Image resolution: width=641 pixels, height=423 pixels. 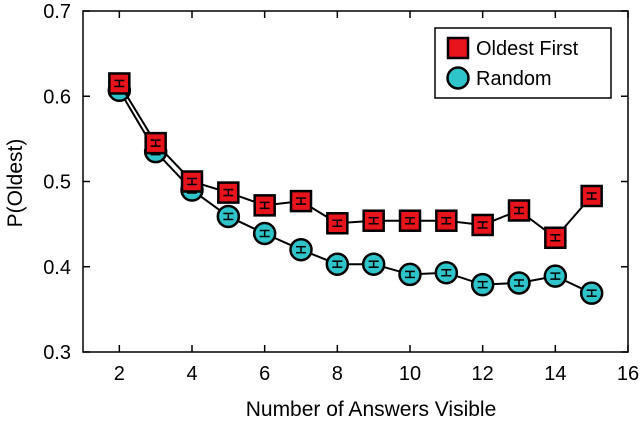 I want to click on y-axis-label: P(Oldest), so click(x=15, y=183).